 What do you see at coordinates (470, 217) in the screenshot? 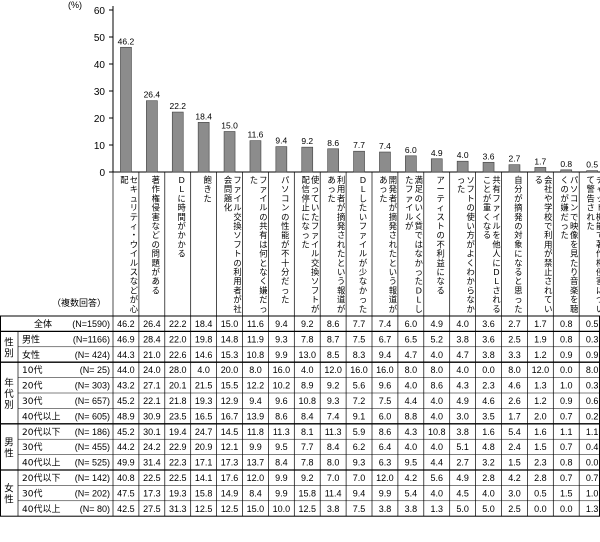
I see `svg-text: 使` at bounding box center [470, 217].